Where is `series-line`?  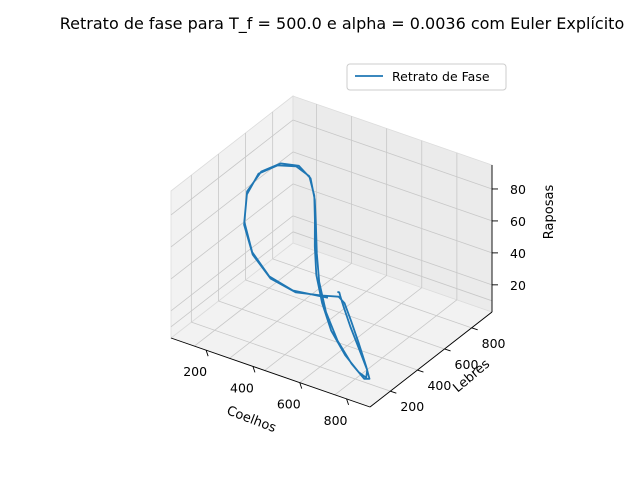
series-line is located at coordinates (307, 271).